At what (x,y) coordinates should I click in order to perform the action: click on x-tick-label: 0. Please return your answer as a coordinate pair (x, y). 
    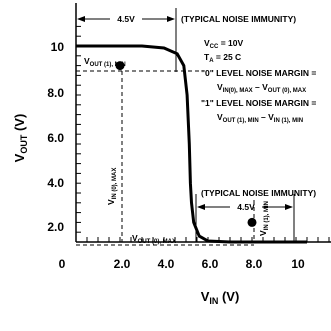
    Looking at the image, I should click on (62, 264).